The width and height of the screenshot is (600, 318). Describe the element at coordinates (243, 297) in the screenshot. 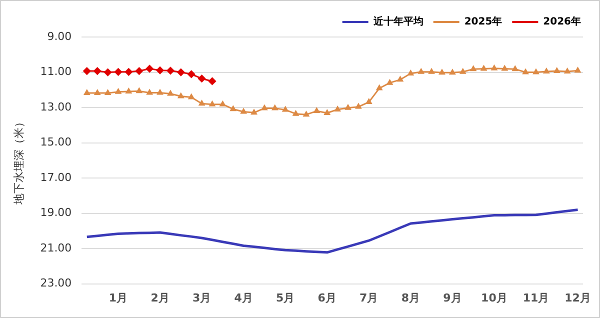

I see `x-tick-label: 4月` at that location.